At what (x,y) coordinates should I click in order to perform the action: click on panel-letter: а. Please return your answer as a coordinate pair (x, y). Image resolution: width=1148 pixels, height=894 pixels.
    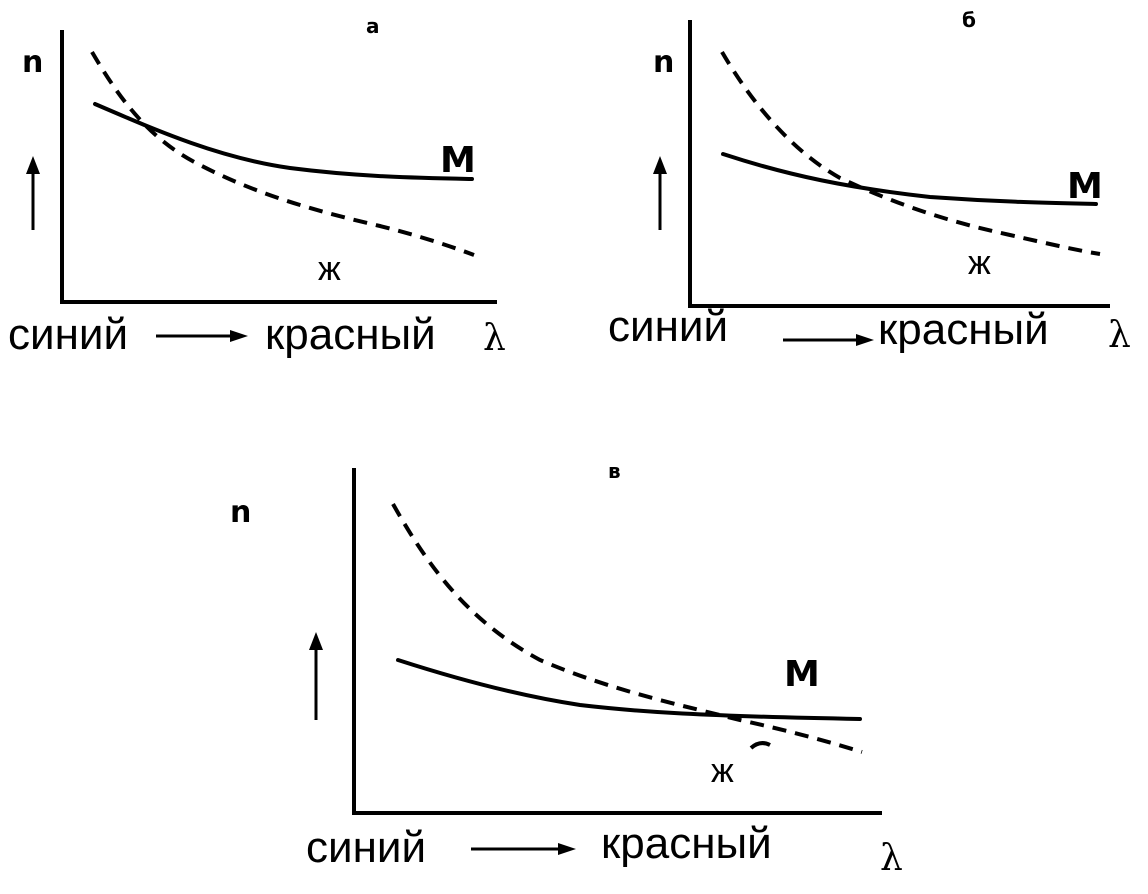
    Looking at the image, I should click on (373, 26).